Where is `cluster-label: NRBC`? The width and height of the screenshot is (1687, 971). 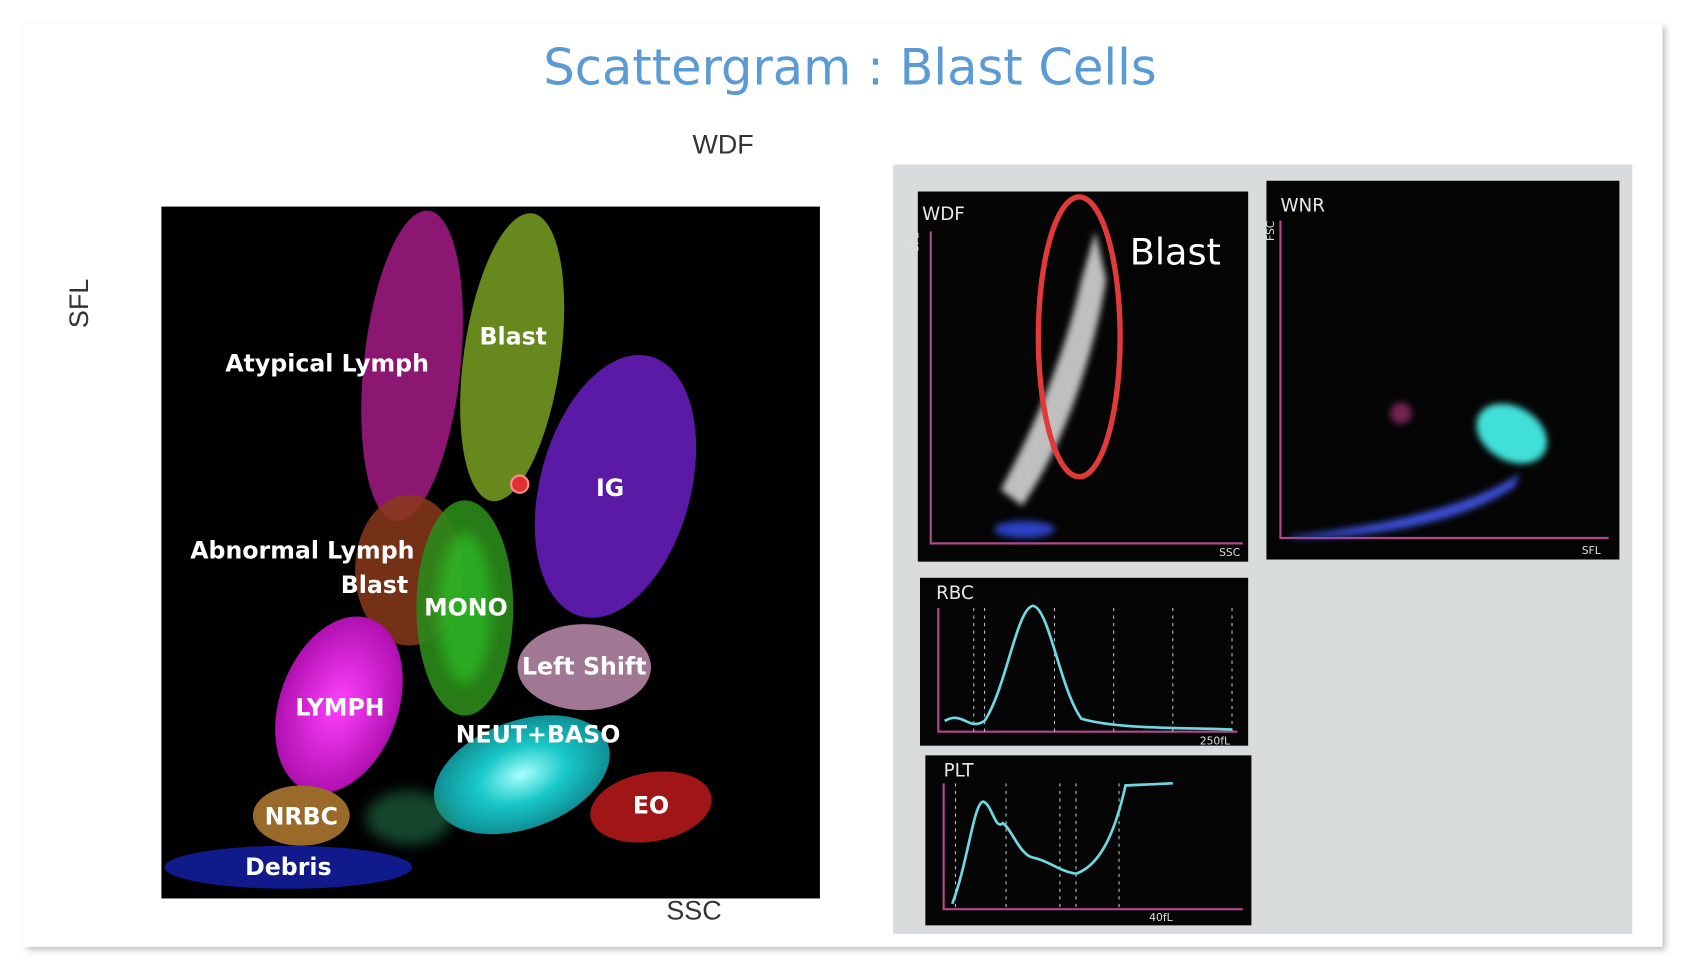
cluster-label: NRBC is located at coordinates (301, 816).